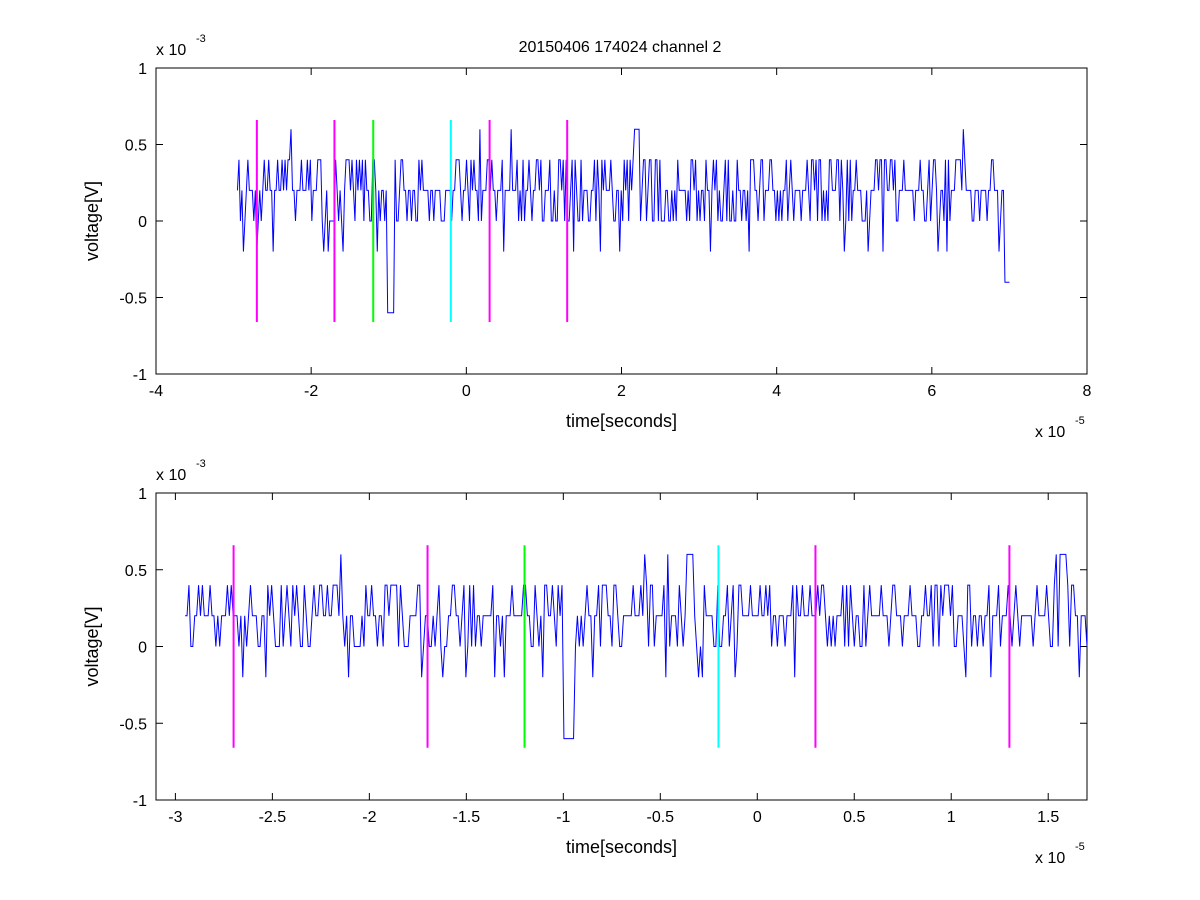 Image resolution: width=1200 pixels, height=900 pixels. I want to click on y-exponent-top: x 10 -3, so click(181, 46).